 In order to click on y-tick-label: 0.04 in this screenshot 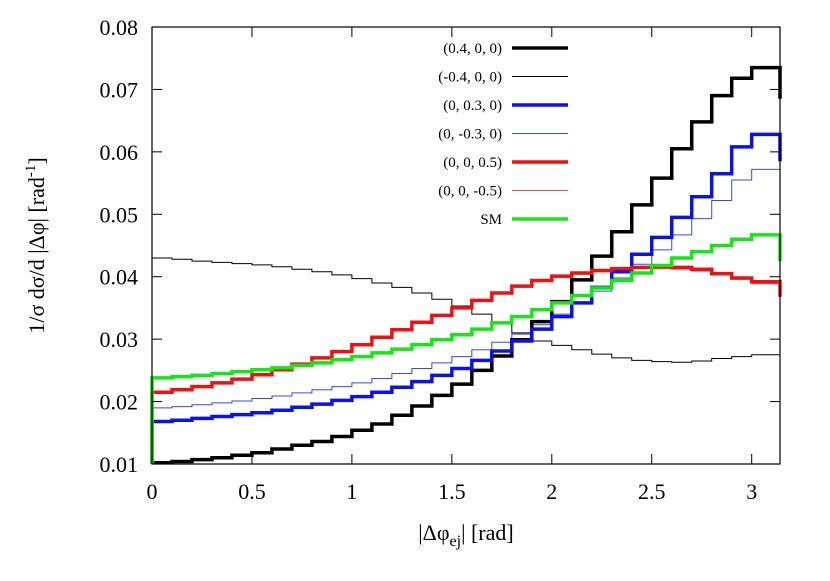, I will do `click(119, 277)`.